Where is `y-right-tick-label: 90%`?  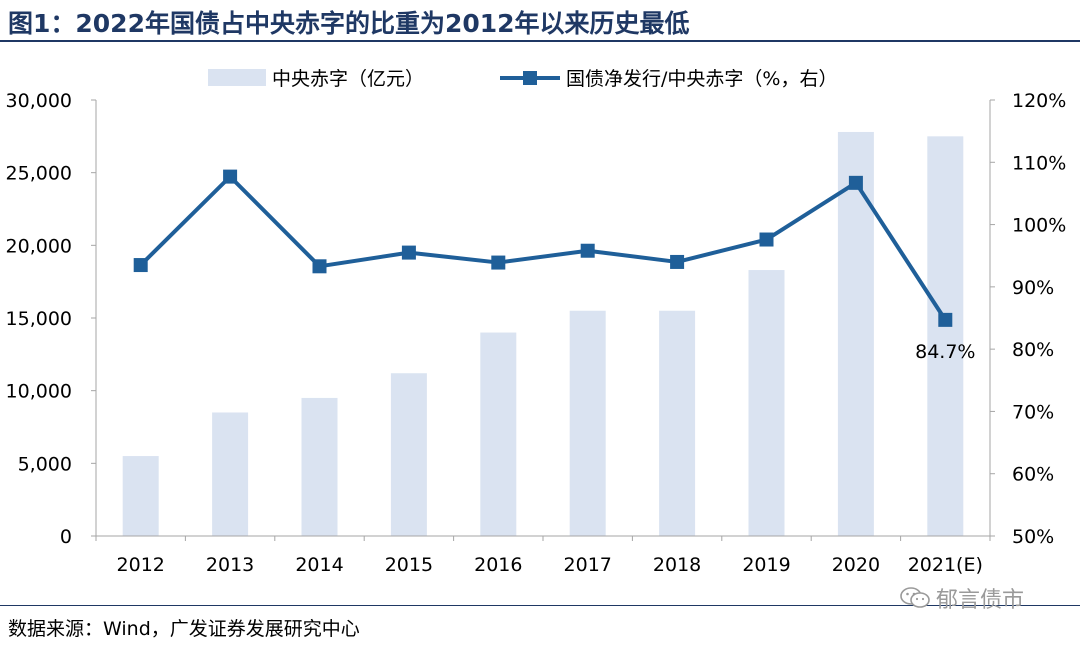
y-right-tick-label: 90% is located at coordinates (1033, 288).